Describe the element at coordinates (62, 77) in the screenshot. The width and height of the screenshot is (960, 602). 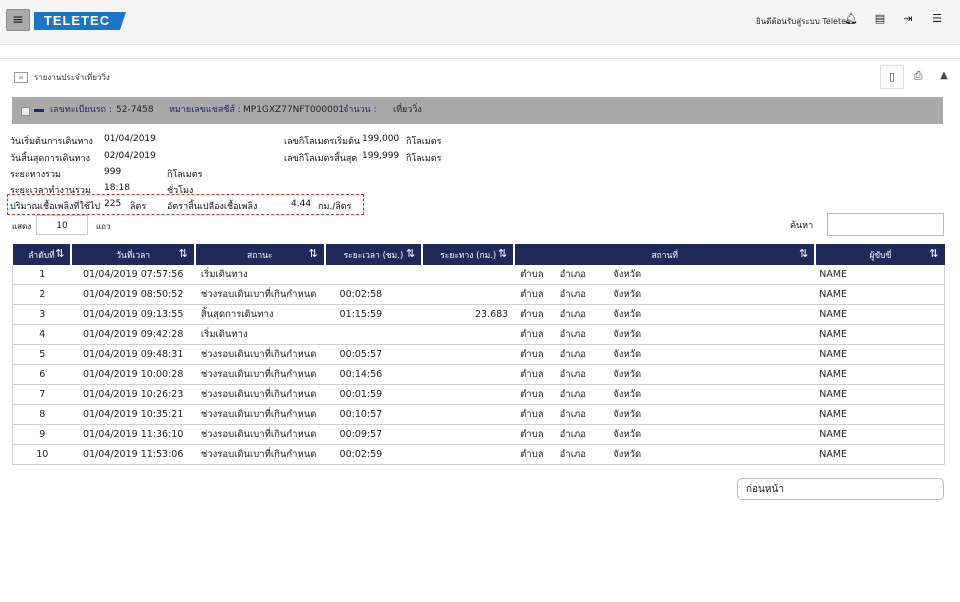
I see `breadcrumb: ≡ รายงานประจำเที่ยววิ่ง` at that location.